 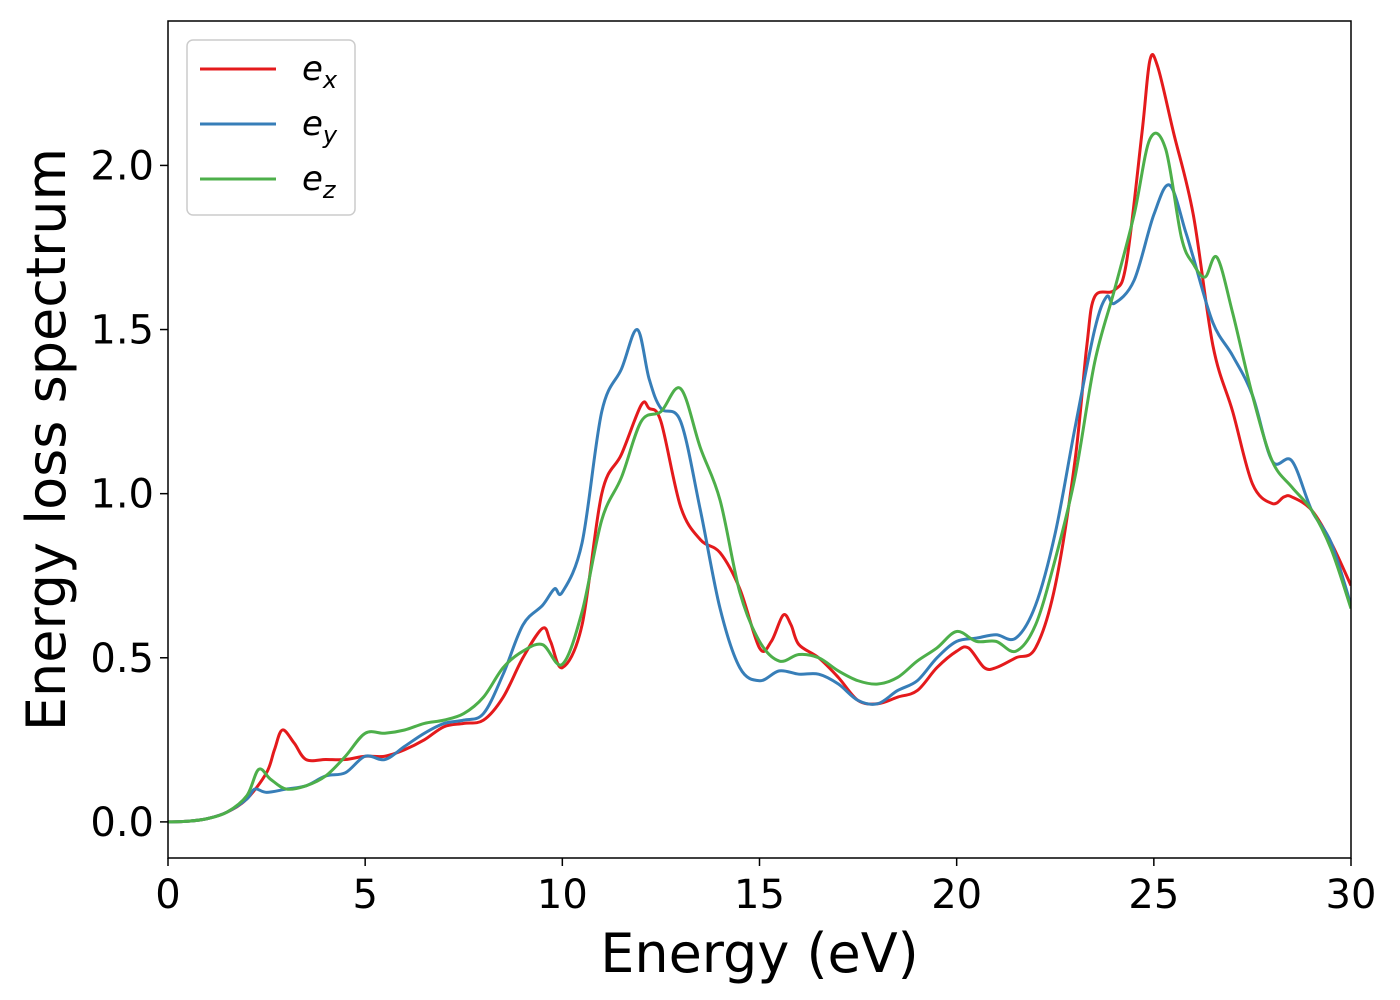 I want to click on legend-label-ex: ex, so click(x=320, y=71).